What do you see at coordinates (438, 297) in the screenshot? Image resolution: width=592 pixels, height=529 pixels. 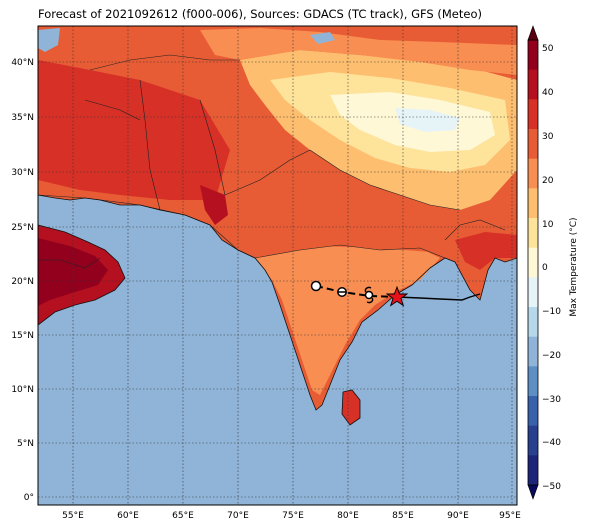 I see `observed-track-line` at bounding box center [438, 297].